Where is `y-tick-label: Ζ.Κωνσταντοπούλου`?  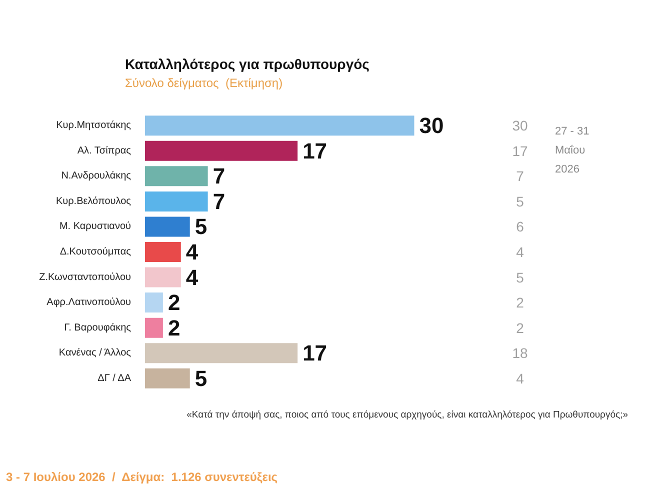
y-tick-label: Ζ.Κωνσταντοπούλου is located at coordinates (85, 277).